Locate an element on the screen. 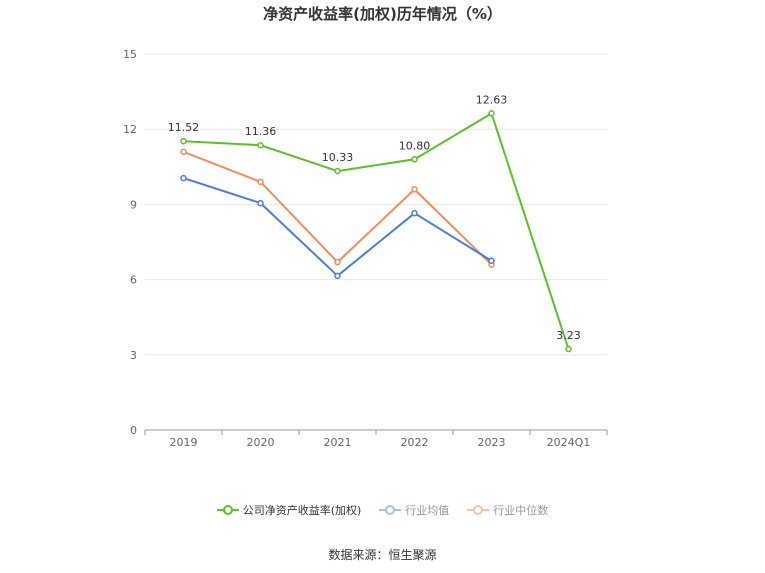 Image resolution: width=765 pixels, height=573 pixels. axes is located at coordinates (376, 432).